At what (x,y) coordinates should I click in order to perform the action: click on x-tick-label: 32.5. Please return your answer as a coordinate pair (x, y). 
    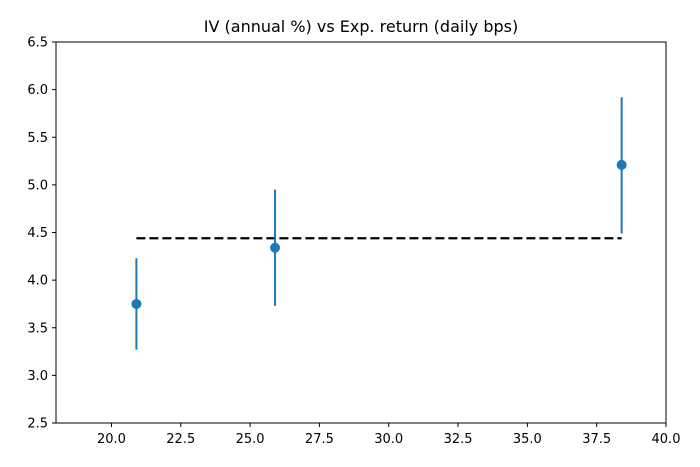
    Looking at the image, I should click on (458, 439).